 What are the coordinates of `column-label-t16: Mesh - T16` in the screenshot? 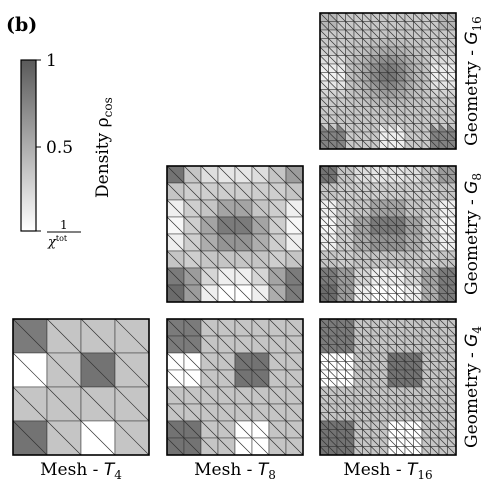 It's located at (387, 471).